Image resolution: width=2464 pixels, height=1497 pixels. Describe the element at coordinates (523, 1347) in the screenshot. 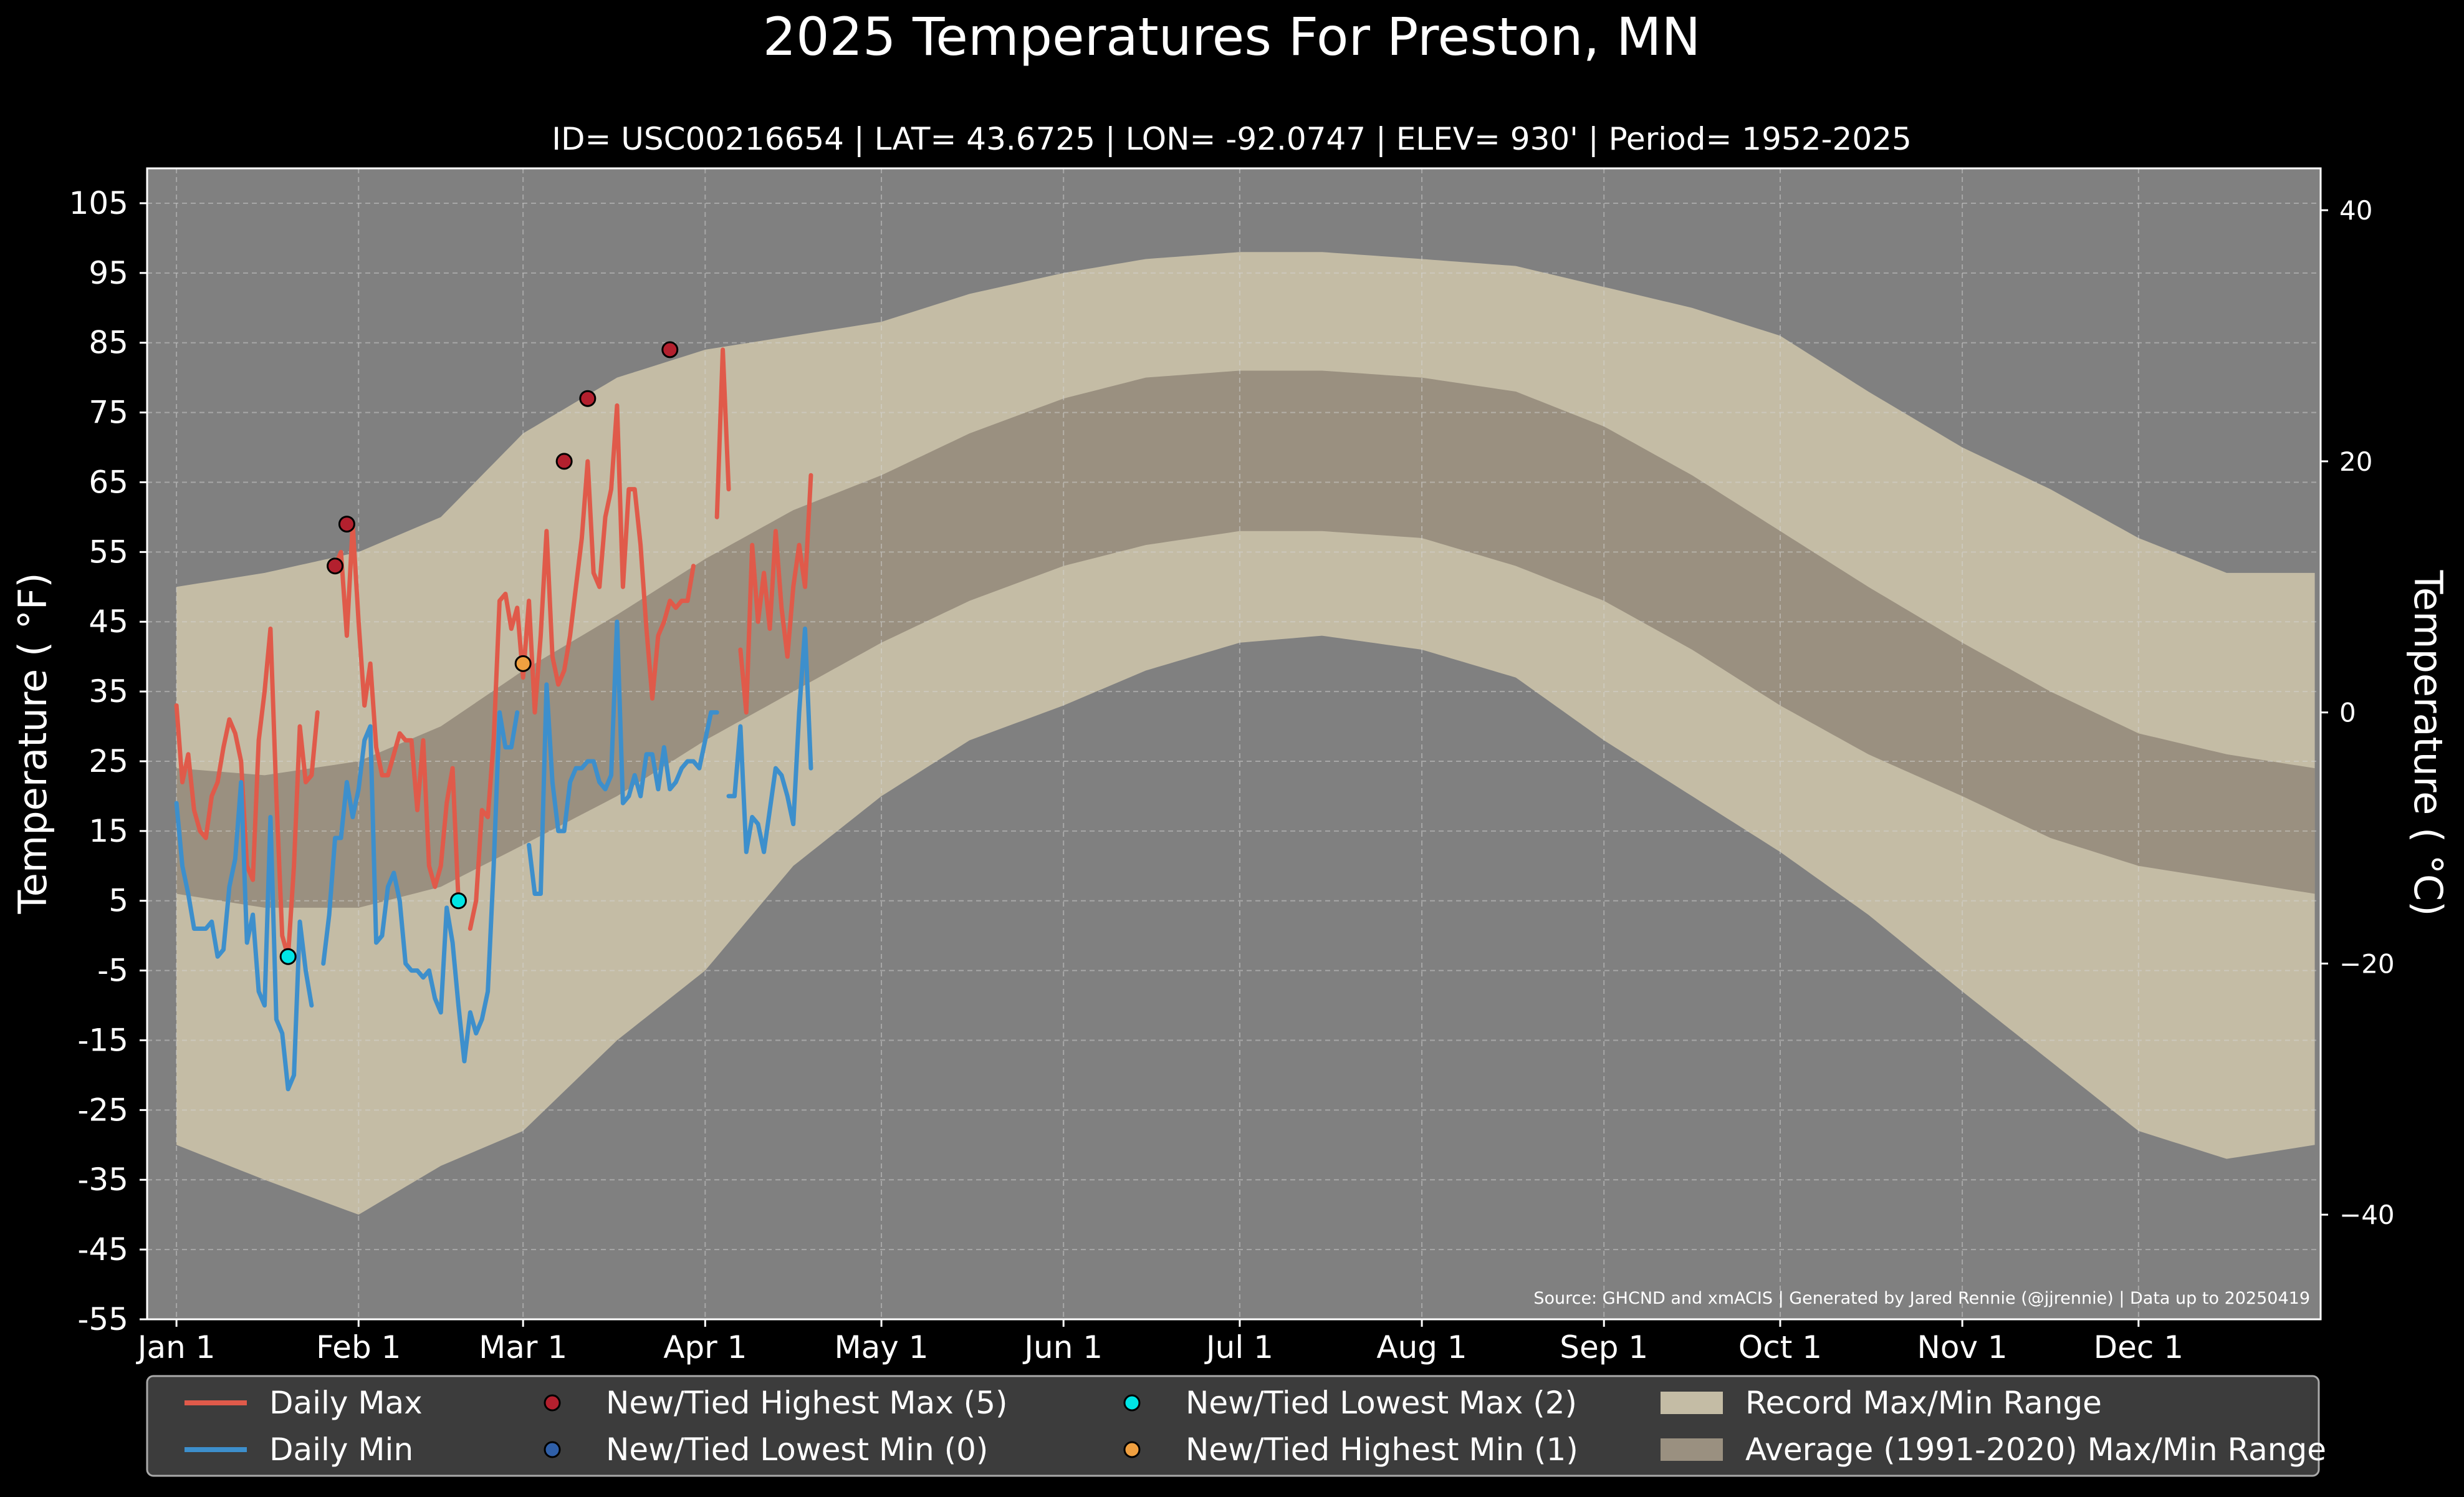

I see `x-tick-label: Mar 1` at that location.